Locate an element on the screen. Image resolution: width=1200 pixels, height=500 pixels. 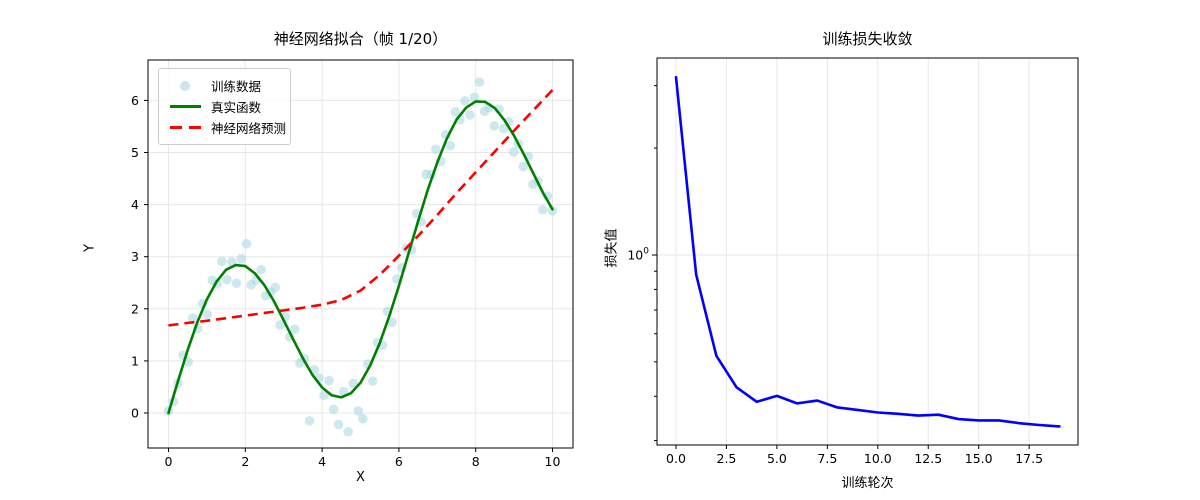
x-tick-label: 15.0 is located at coordinates (979, 458).